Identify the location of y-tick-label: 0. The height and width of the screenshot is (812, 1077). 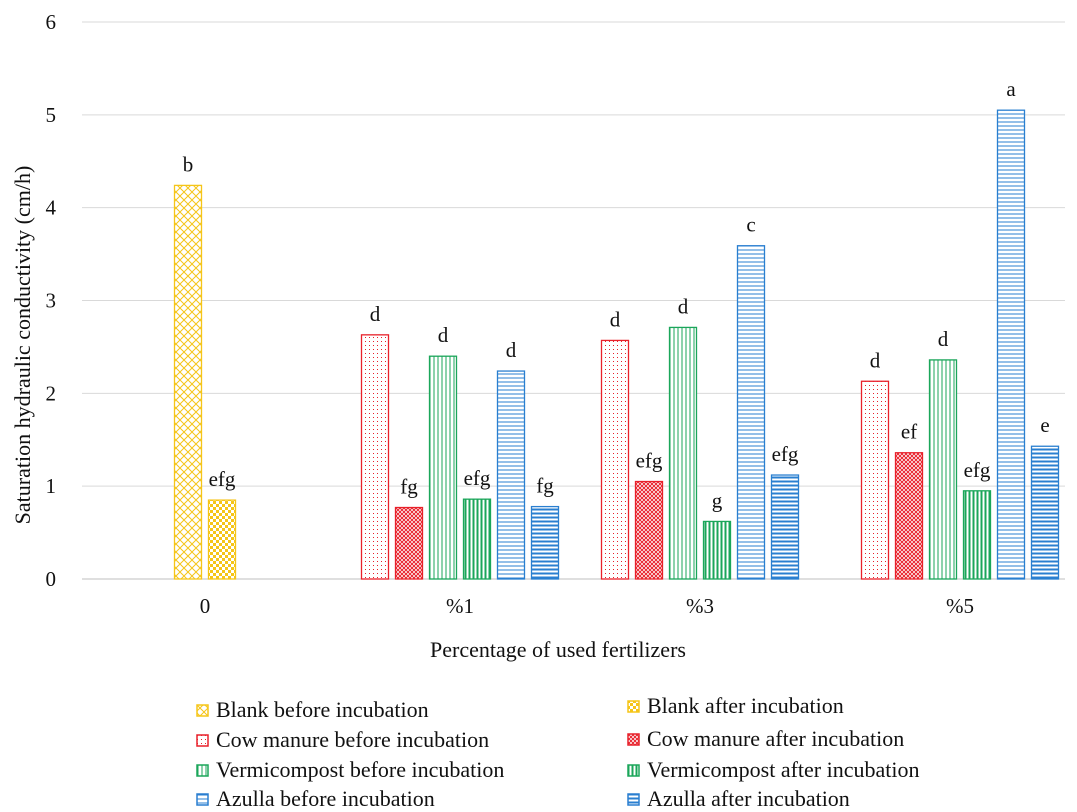
(51, 579).